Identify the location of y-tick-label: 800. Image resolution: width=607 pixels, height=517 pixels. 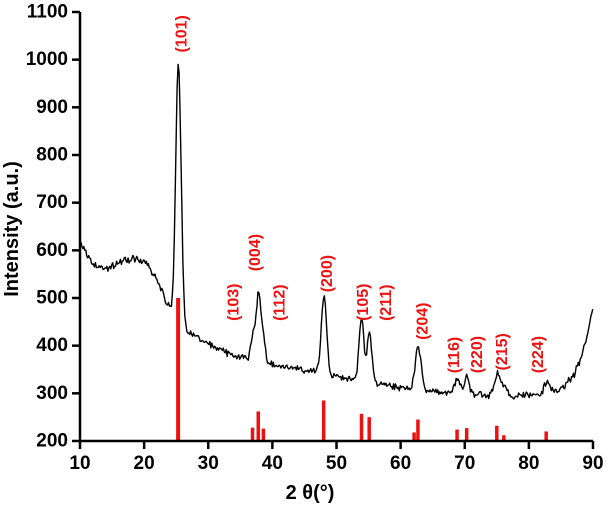
(52, 155).